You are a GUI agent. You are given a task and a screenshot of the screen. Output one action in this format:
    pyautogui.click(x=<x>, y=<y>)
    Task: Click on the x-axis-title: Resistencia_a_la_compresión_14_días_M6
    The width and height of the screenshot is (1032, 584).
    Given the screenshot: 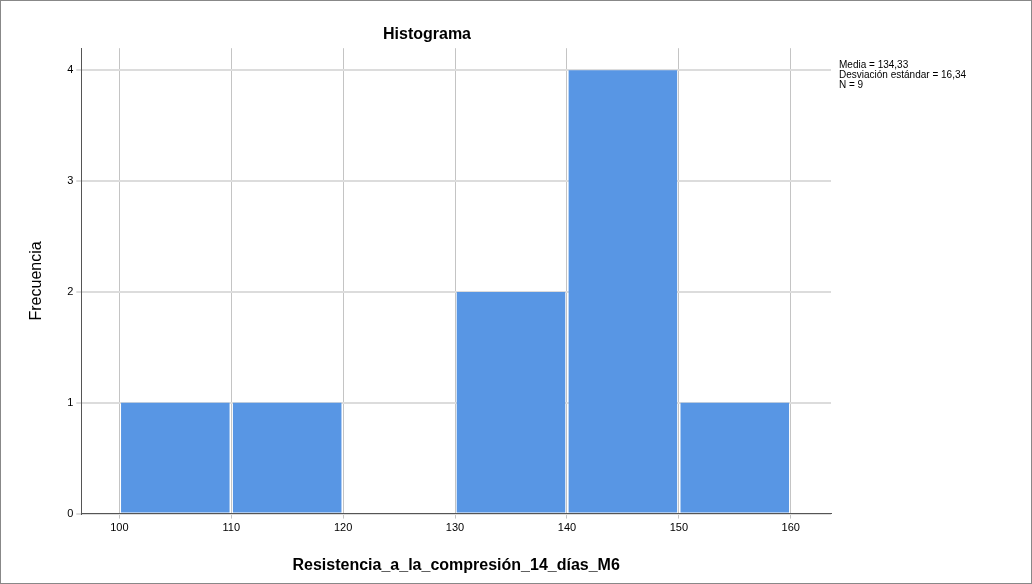 What is the action you would take?
    pyautogui.click(x=456, y=564)
    